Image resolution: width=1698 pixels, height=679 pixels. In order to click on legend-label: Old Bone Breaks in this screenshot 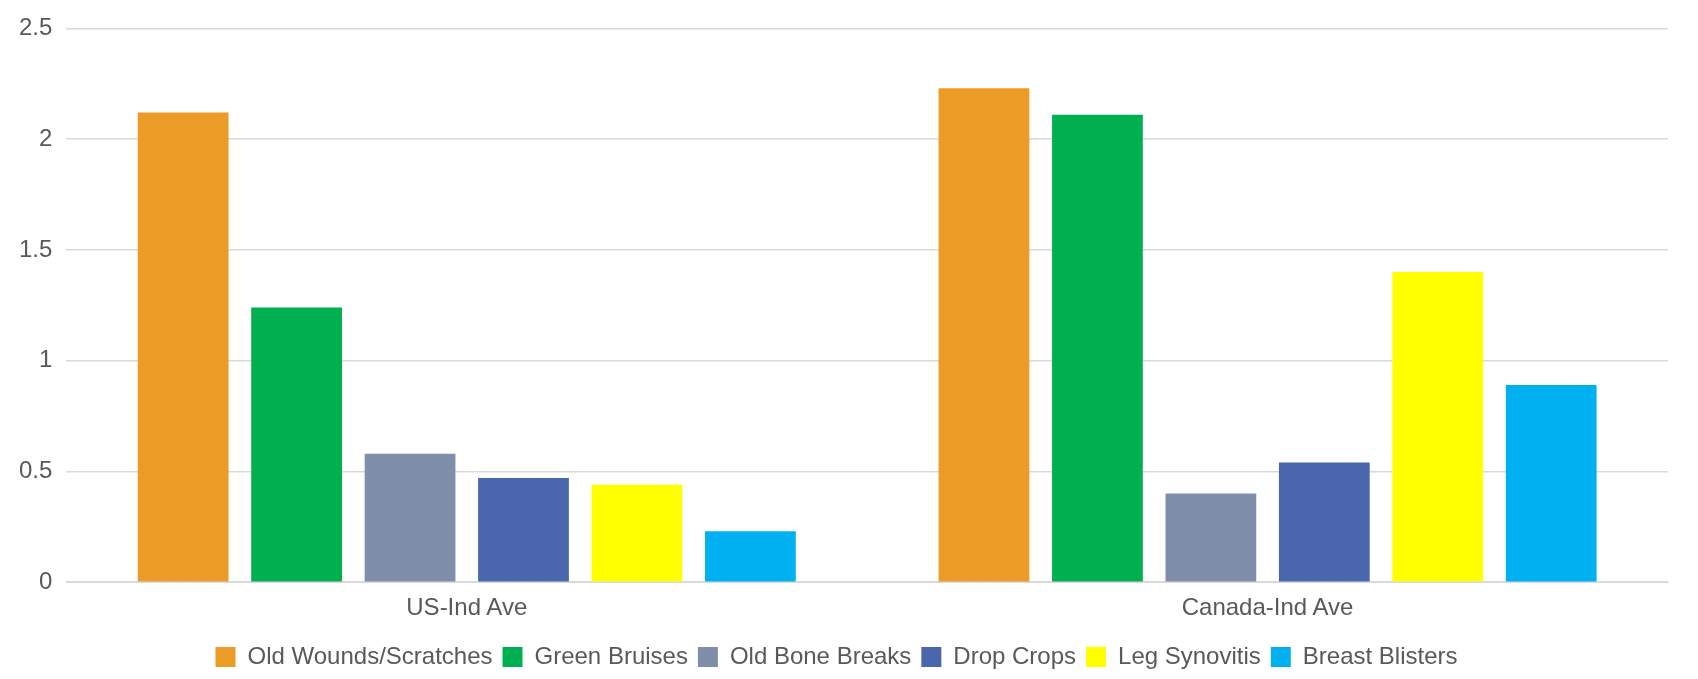, I will do `click(820, 655)`.